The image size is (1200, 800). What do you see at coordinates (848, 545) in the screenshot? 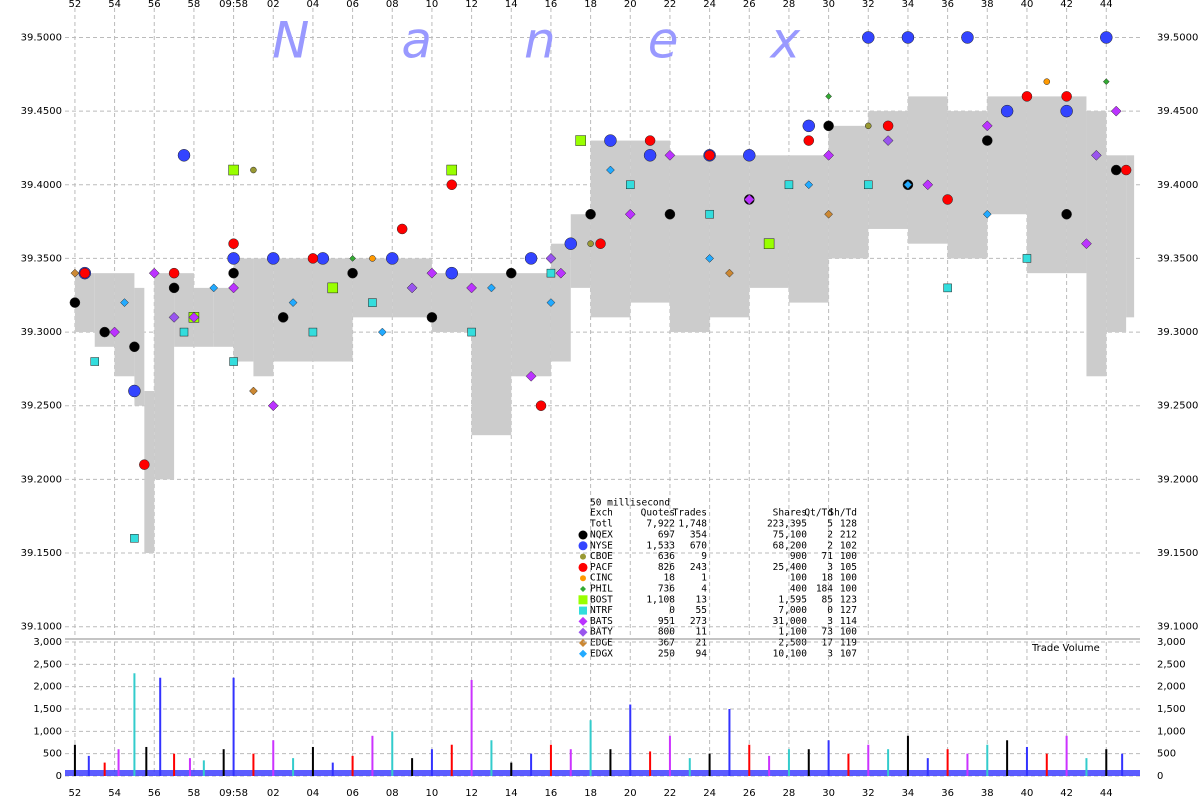
I see `table-cell: 102` at bounding box center [848, 545].